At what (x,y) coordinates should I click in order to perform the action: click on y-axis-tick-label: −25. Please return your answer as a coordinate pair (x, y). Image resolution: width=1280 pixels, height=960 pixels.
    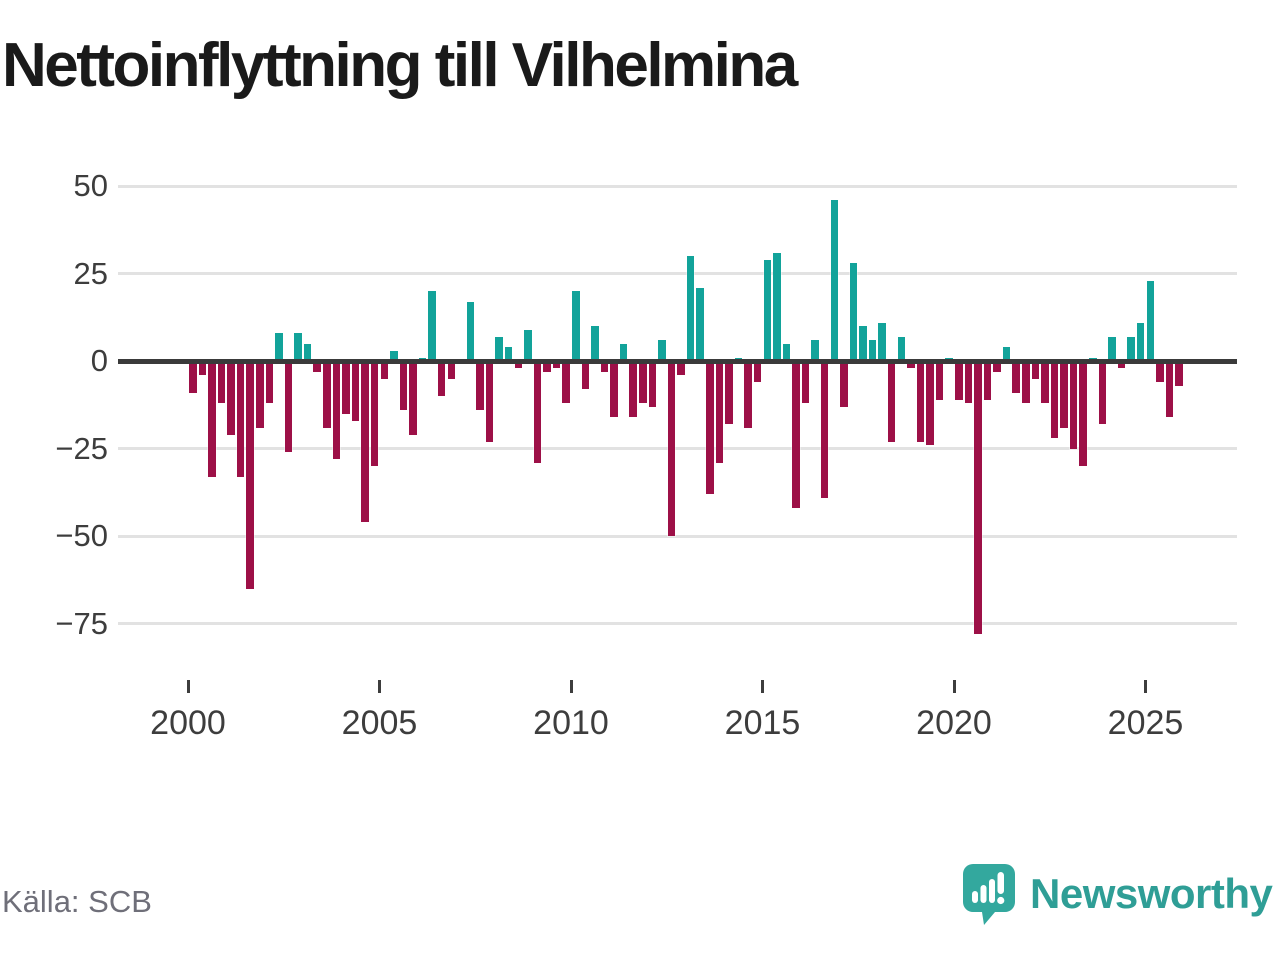
    Looking at the image, I should click on (81, 448).